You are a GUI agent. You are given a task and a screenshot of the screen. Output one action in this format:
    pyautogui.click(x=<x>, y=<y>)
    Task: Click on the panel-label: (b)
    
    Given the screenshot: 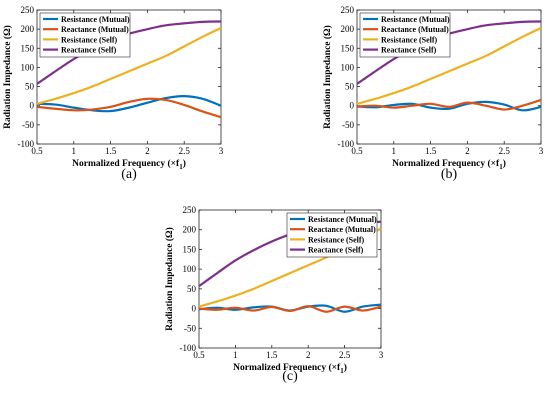 What is the action you would take?
    pyautogui.click(x=449, y=174)
    